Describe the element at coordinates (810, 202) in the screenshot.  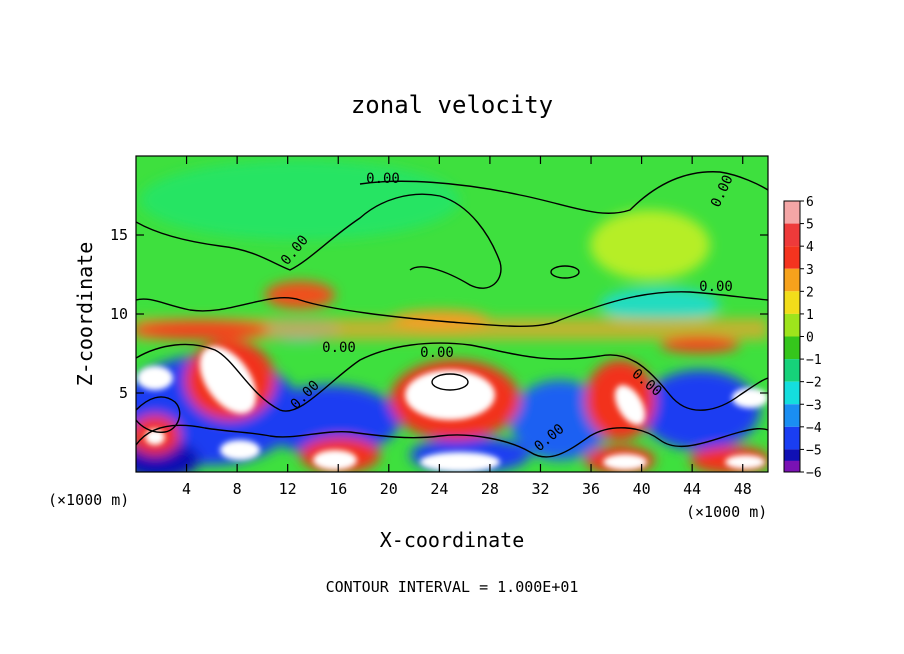
I see `colorbar-label: 6` at that location.